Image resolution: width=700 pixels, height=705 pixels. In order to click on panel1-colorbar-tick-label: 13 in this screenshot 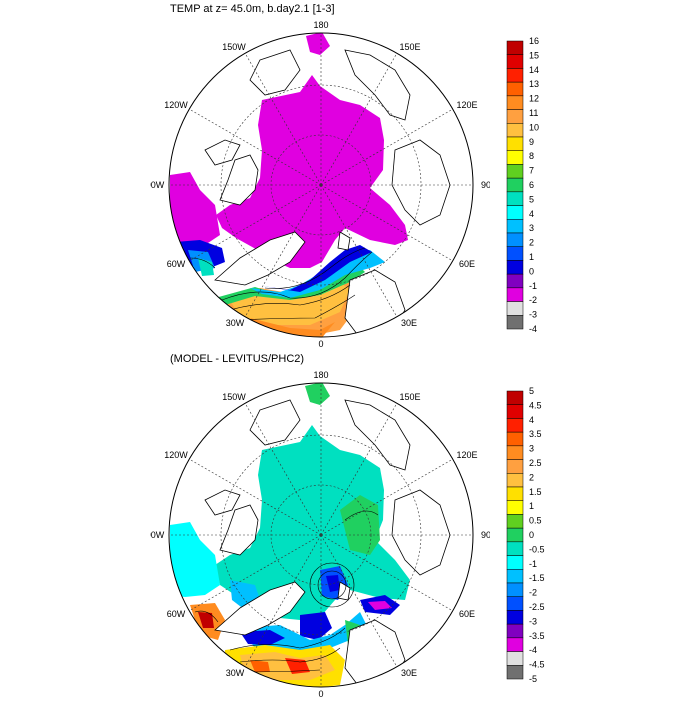, I will do `click(534, 84)`.